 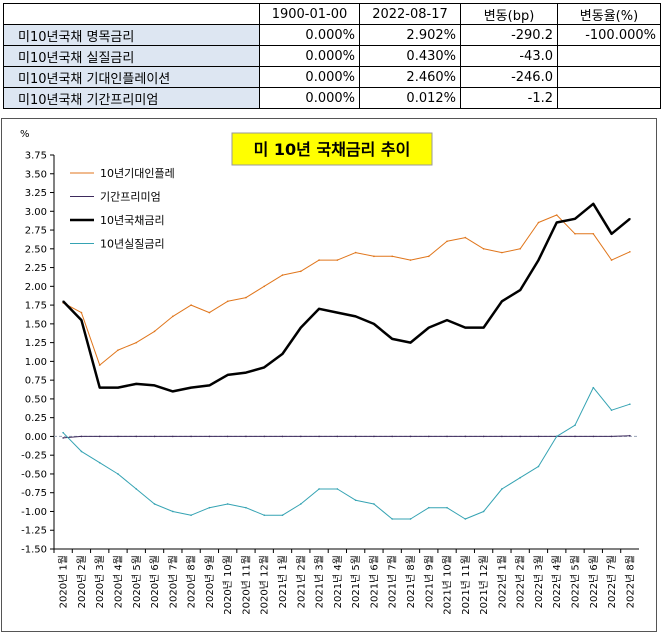 I want to click on y-tick-label: 2.00, so click(x=36, y=287).